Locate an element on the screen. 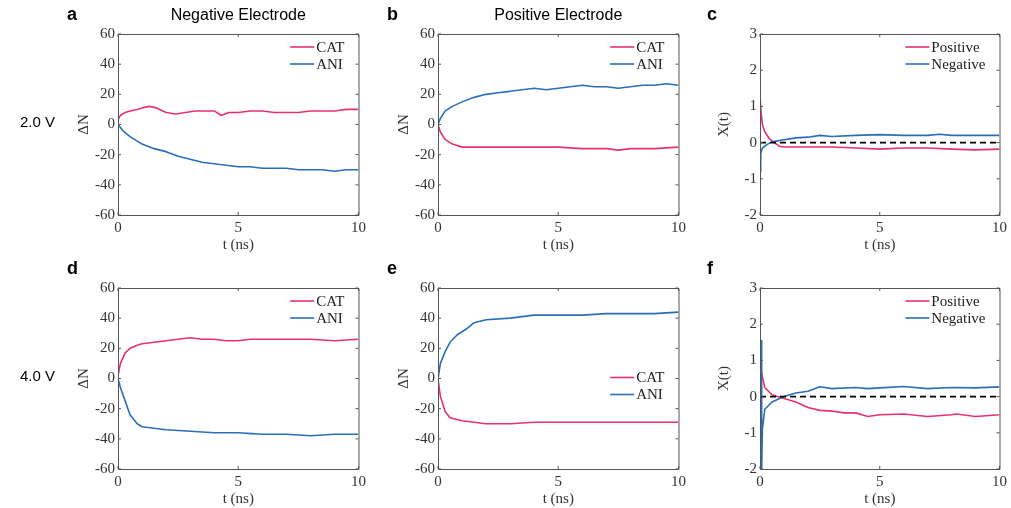  text: b is located at coordinates (392, 14).